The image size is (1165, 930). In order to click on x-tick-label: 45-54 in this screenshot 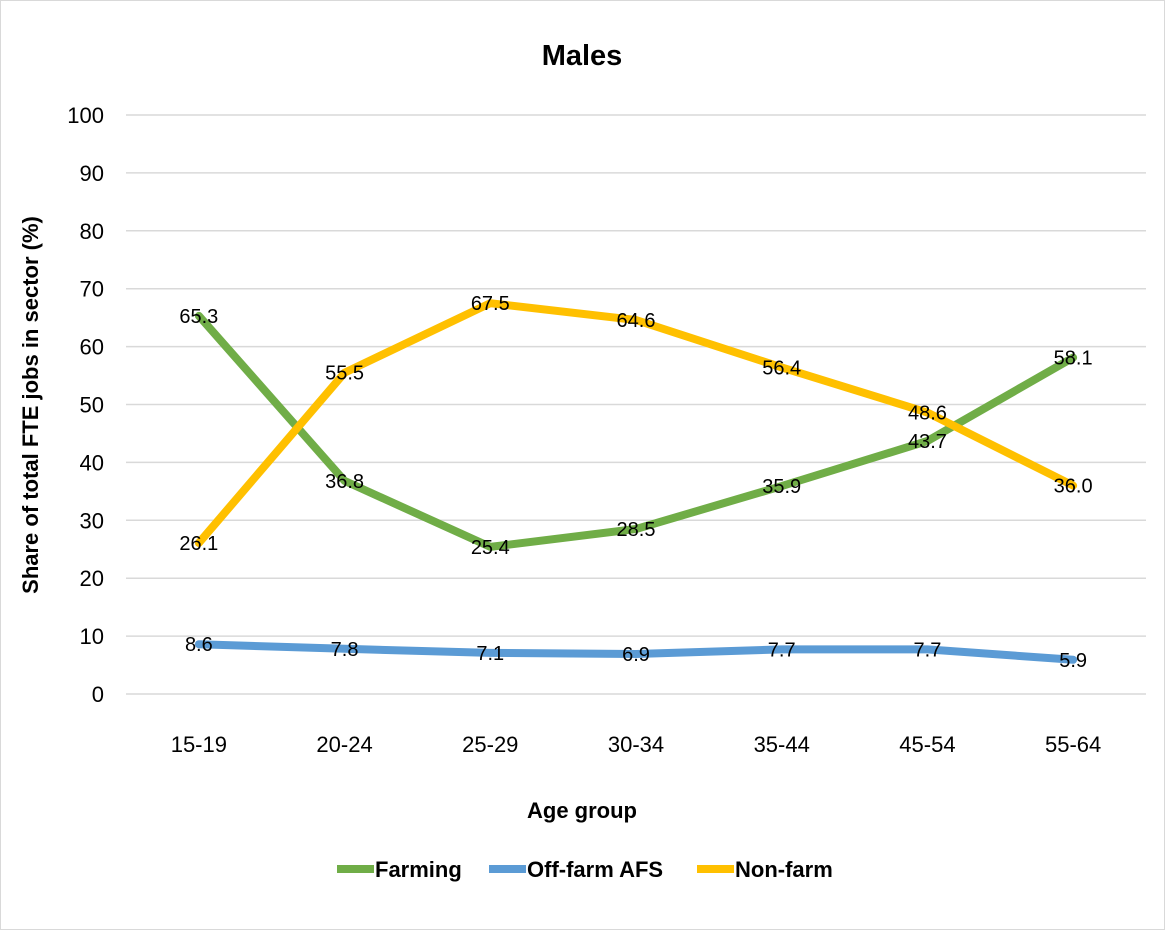, I will do `click(927, 744)`.